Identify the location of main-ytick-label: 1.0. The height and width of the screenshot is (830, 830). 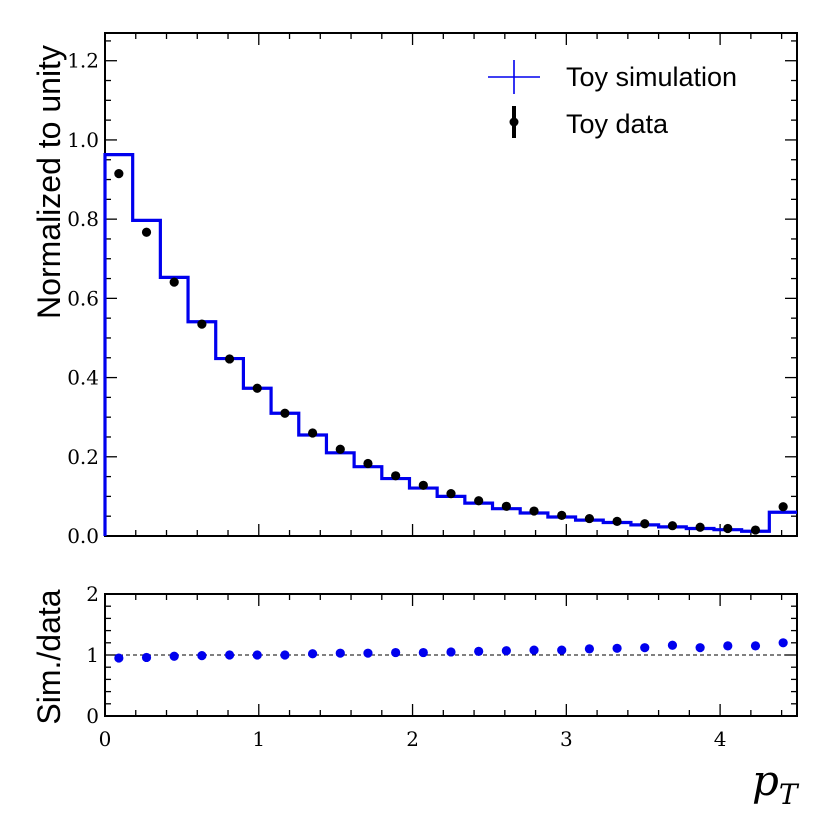
(83, 140).